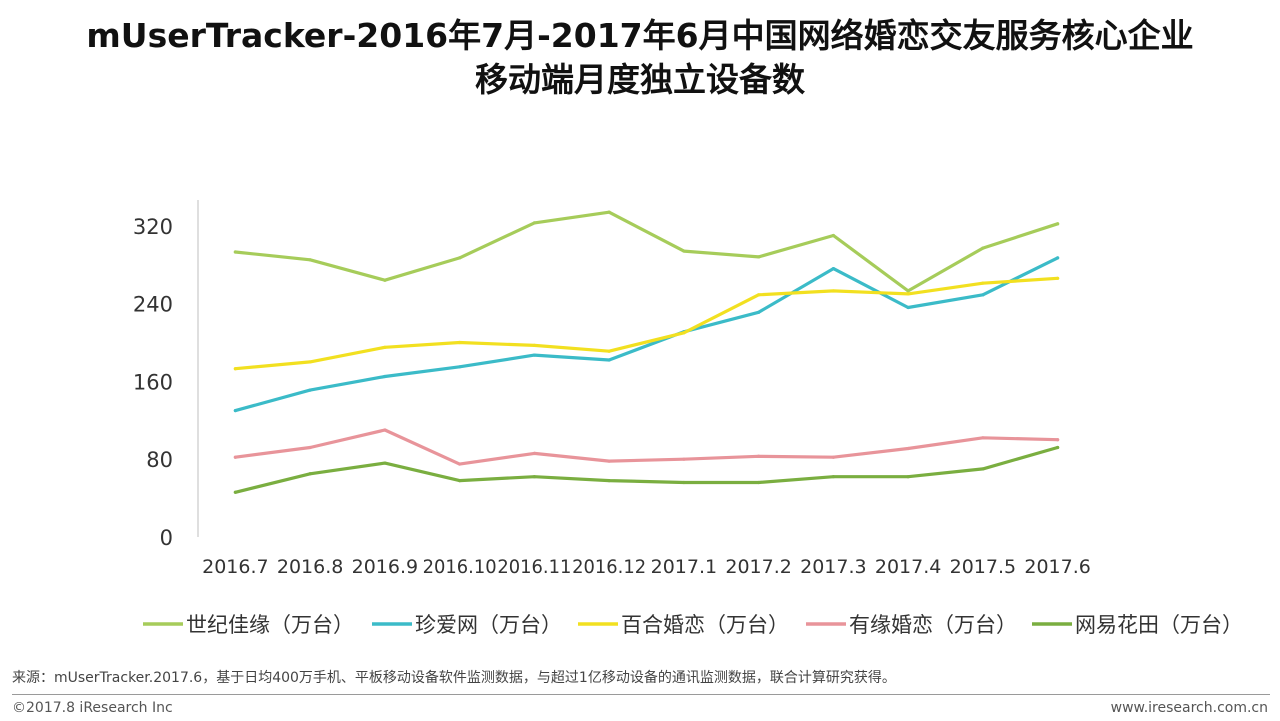 Image resolution: width=1280 pixels, height=721 pixels. I want to click on x-tick-label: 2016.7, so click(235, 567).